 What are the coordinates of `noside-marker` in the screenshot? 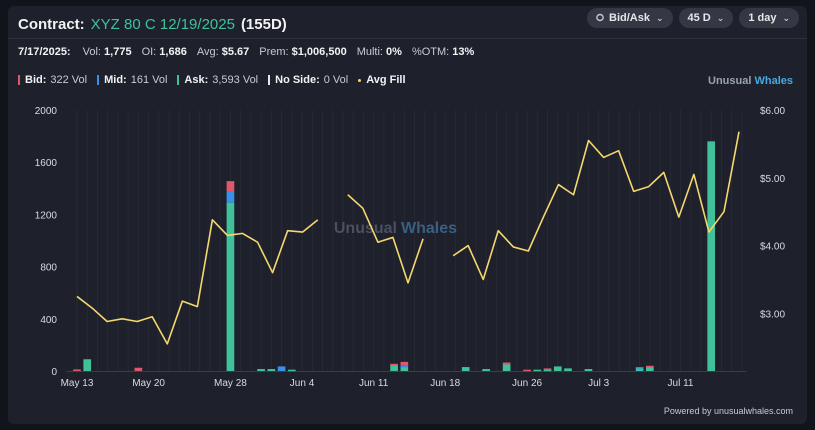 It's located at (269, 80).